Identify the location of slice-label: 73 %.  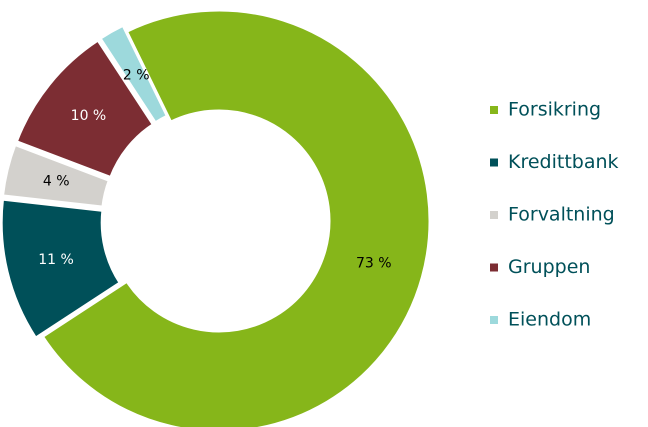
(374, 264).